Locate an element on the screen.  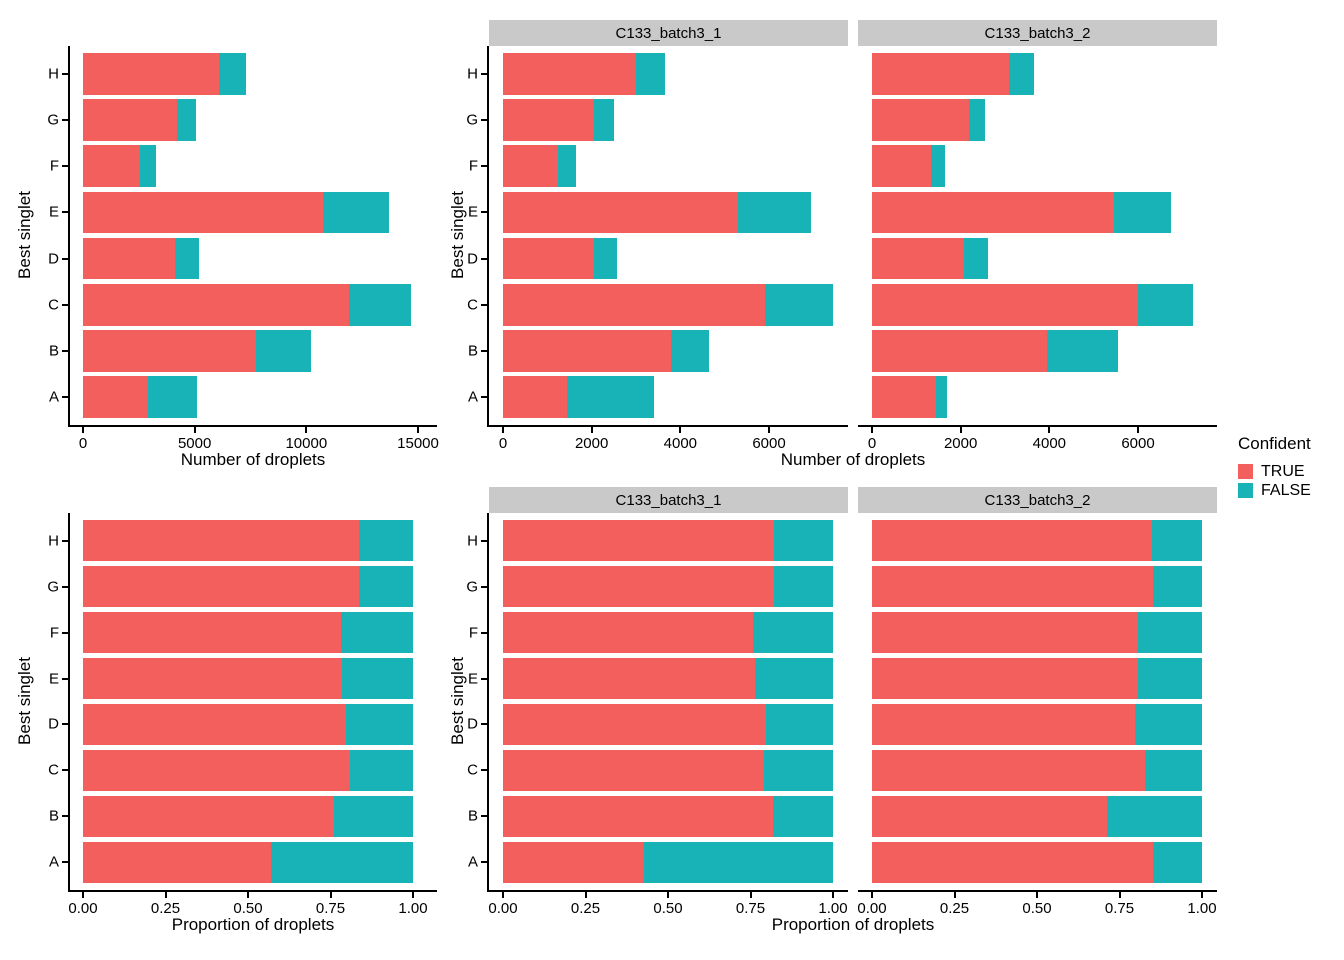
x-axis-title-counts-facets: Number of droplets is located at coordinates (853, 459).